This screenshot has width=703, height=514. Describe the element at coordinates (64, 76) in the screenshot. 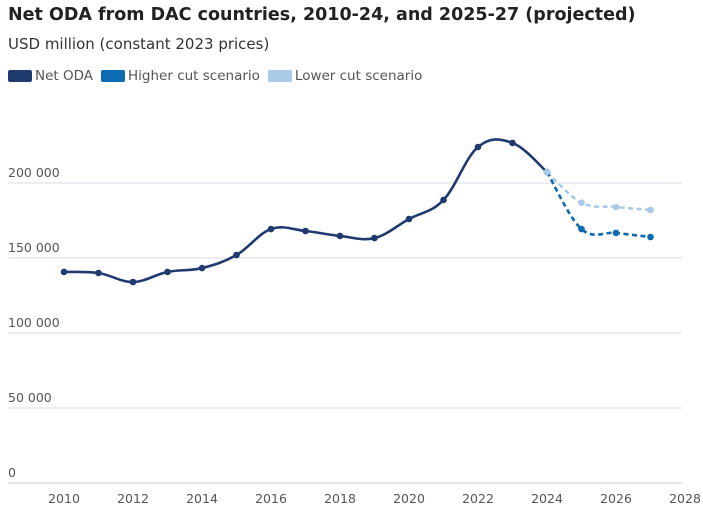

I see `legend-label: Net ODA` at that location.